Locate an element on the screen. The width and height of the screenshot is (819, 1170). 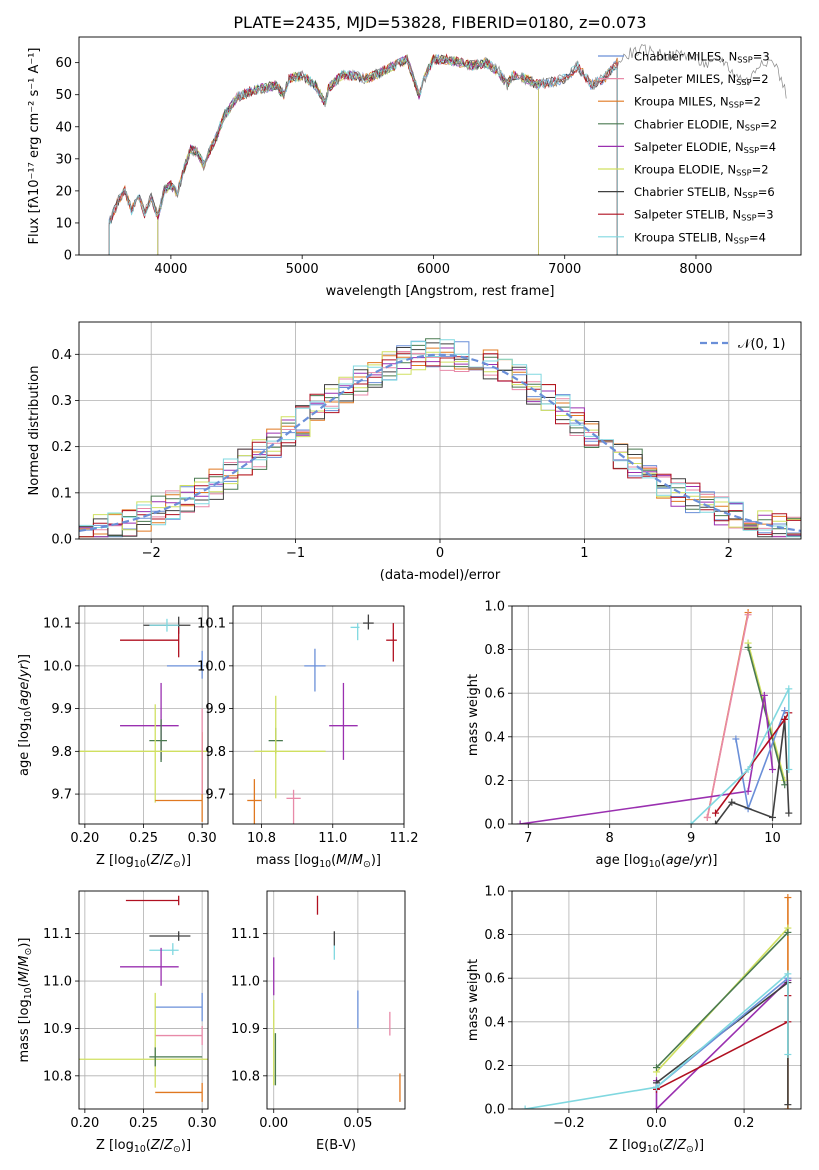
label-part: mass [log is located at coordinates (287, 860).